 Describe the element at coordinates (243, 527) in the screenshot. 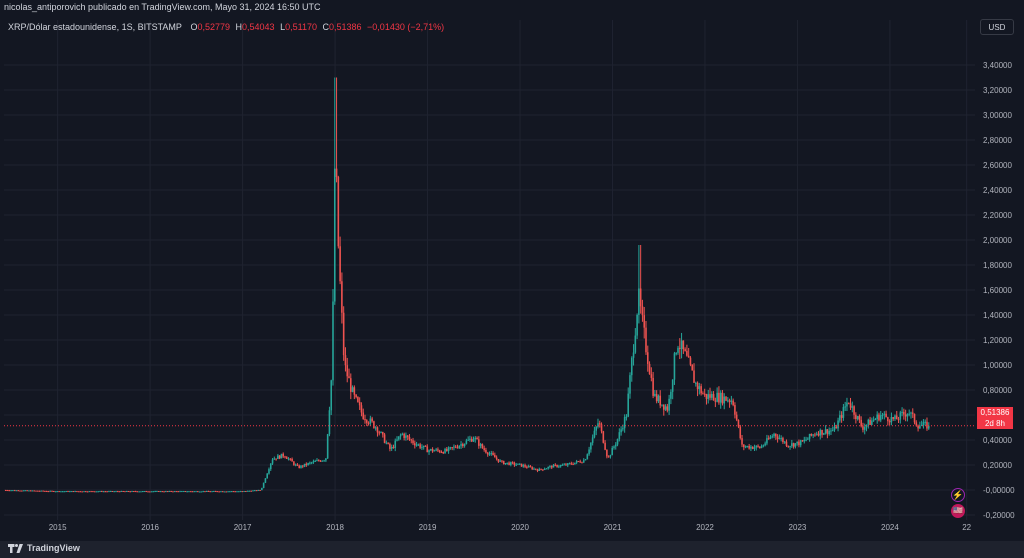

I see `x-tick-label: 2017` at that location.